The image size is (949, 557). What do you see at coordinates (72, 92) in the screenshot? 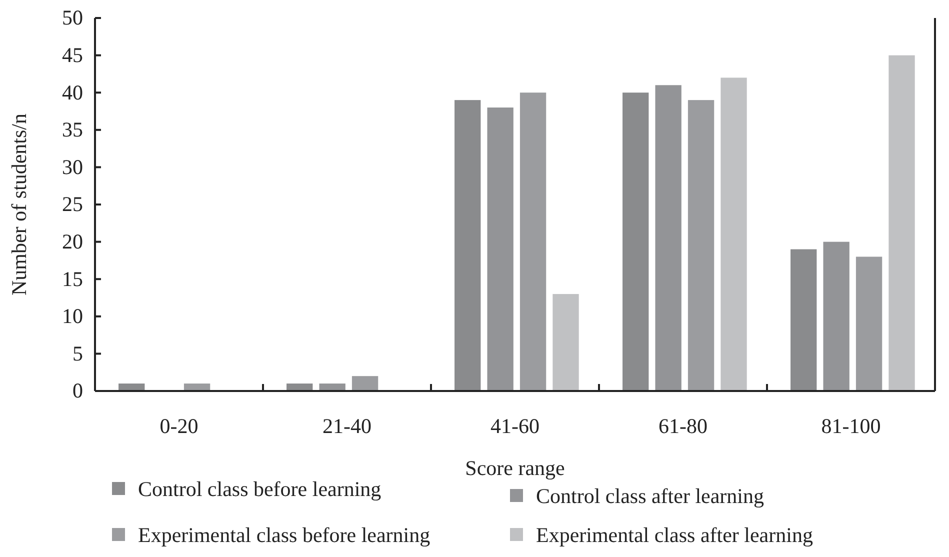
I see `y-tick-label: 40` at bounding box center [72, 92].